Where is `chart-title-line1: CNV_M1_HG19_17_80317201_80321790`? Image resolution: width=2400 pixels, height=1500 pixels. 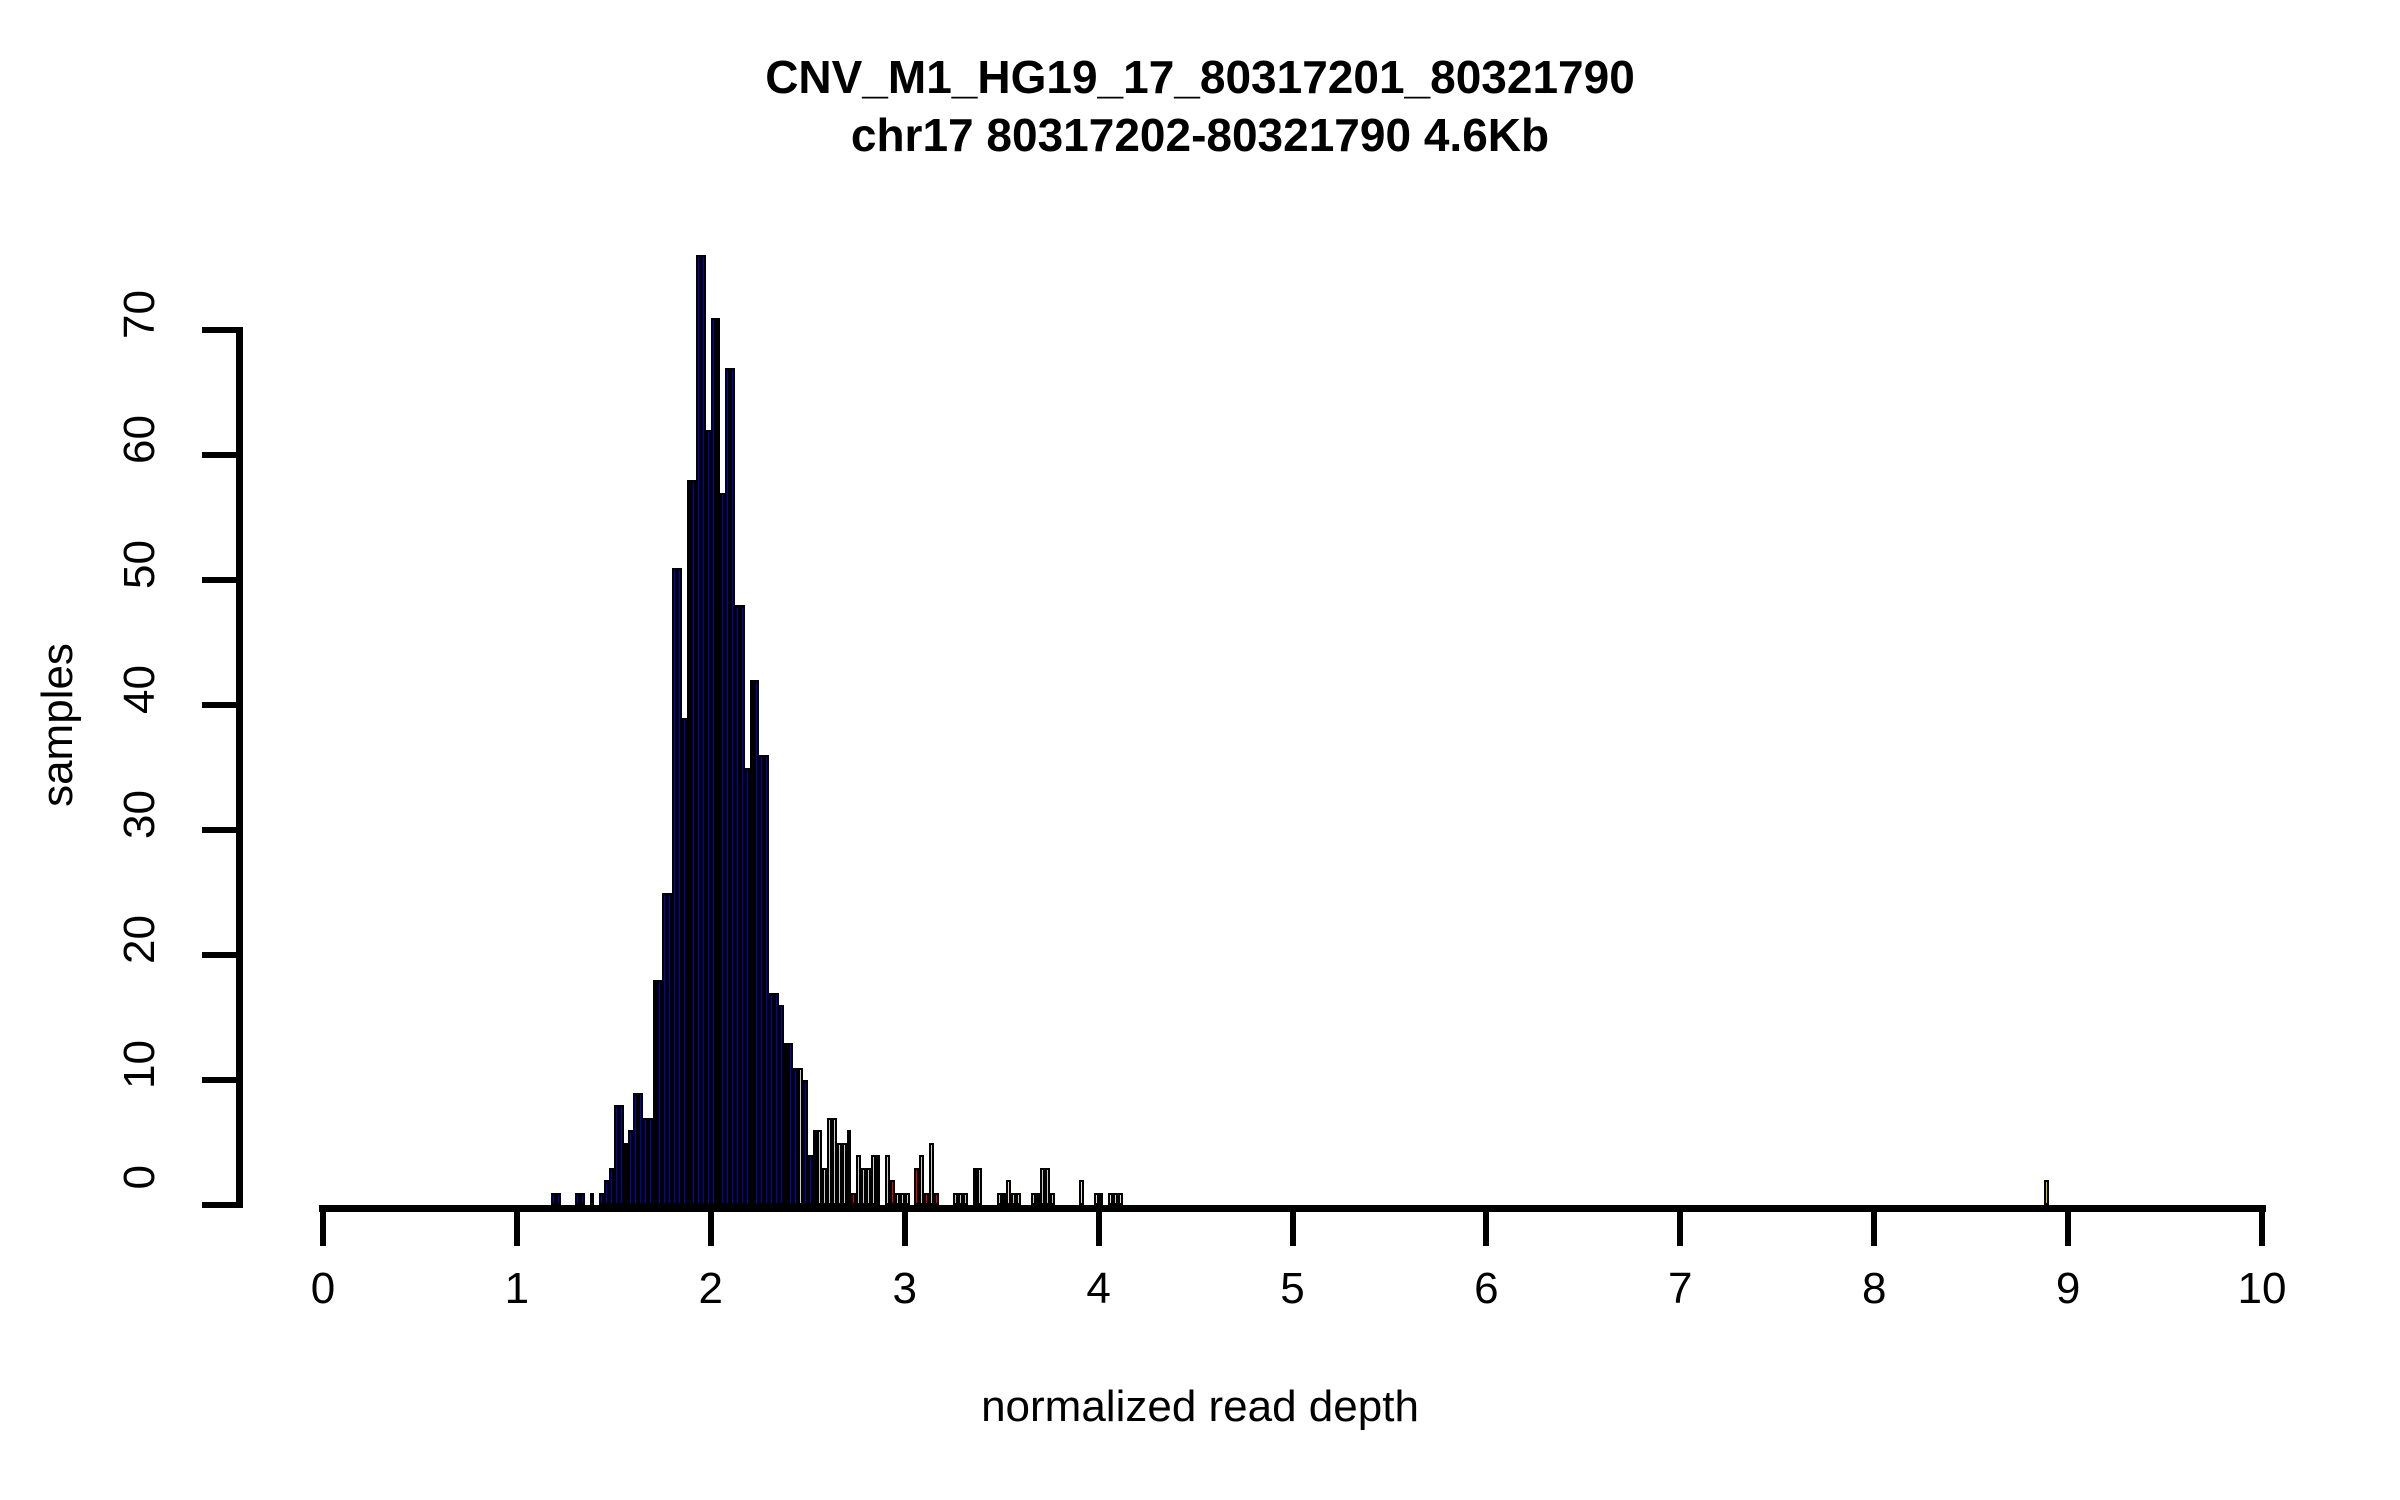 chart-title-line1: CNV_M1_HG19_17_80317201_80321790 is located at coordinates (1200, 77).